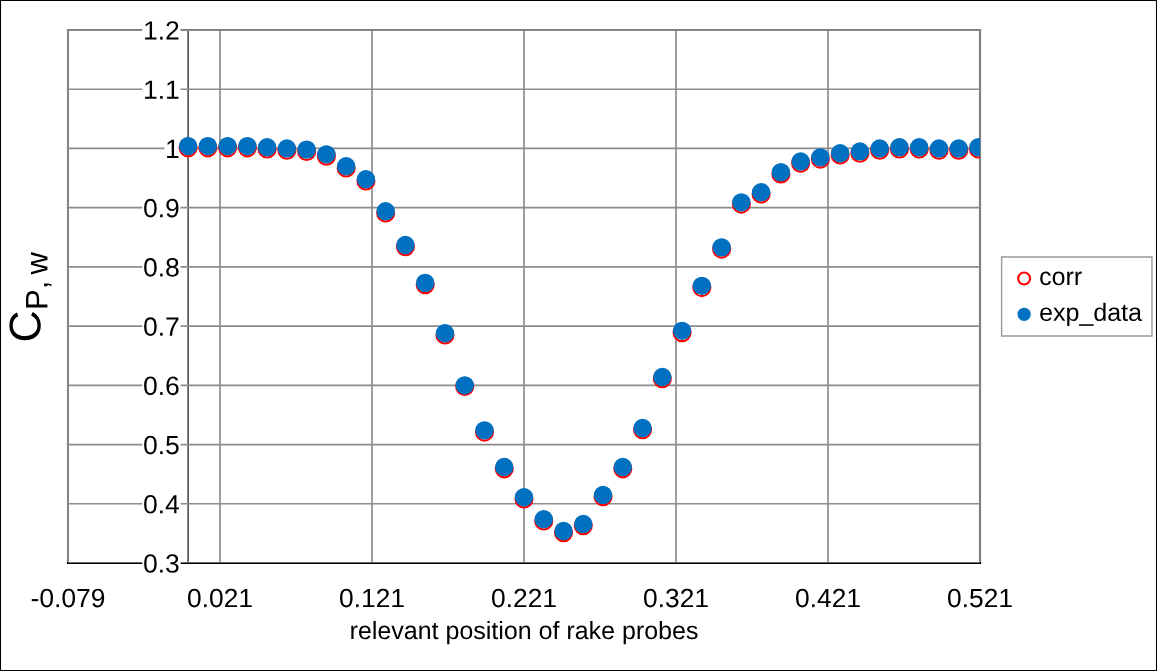 The image size is (1157, 671). What do you see at coordinates (524, 632) in the screenshot?
I see `x-axis-title: relevant position of rake probes` at bounding box center [524, 632].